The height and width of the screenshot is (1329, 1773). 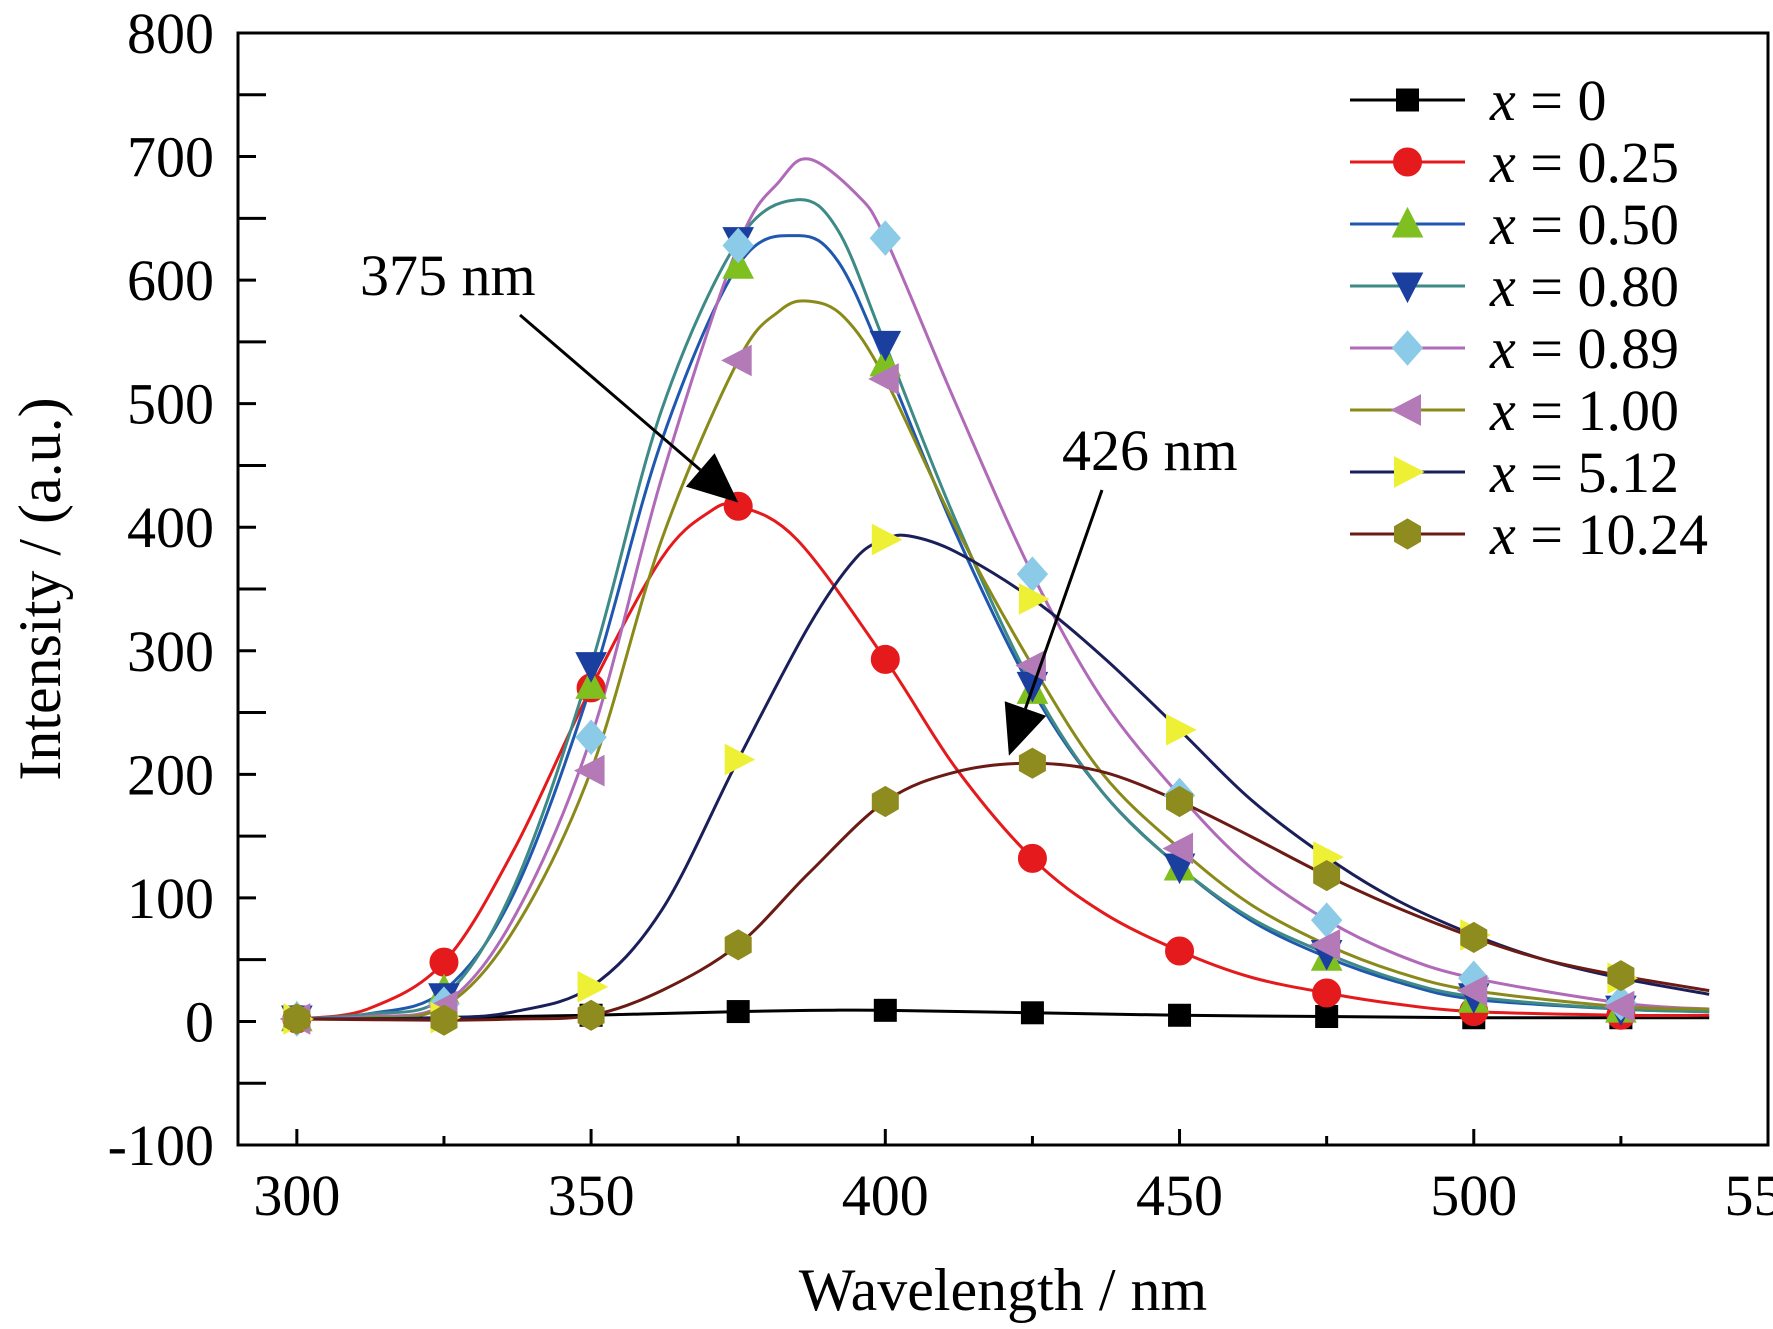 What do you see at coordinates (610, 392) in the screenshot?
I see `annotation-arrow` at bounding box center [610, 392].